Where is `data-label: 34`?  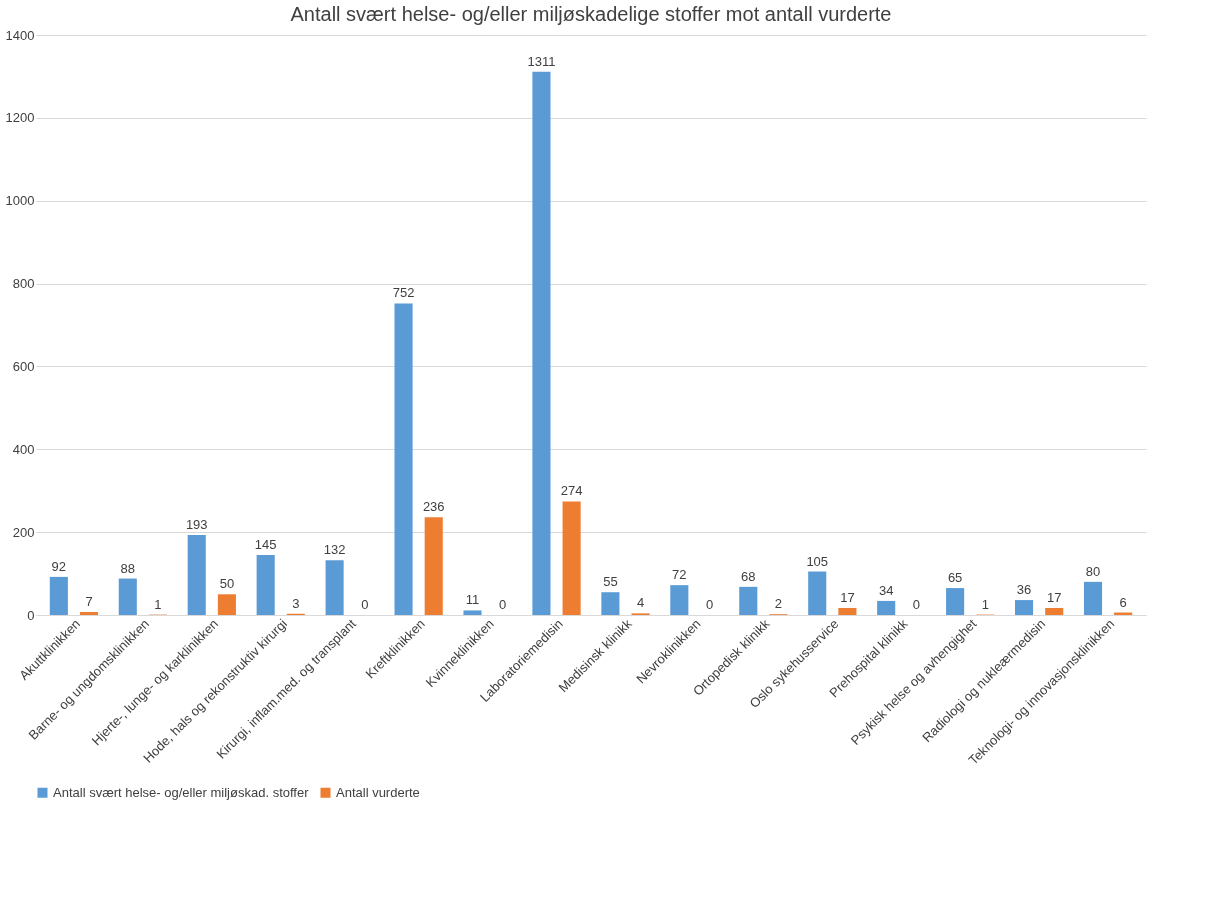 data-label: 34 is located at coordinates (886, 590).